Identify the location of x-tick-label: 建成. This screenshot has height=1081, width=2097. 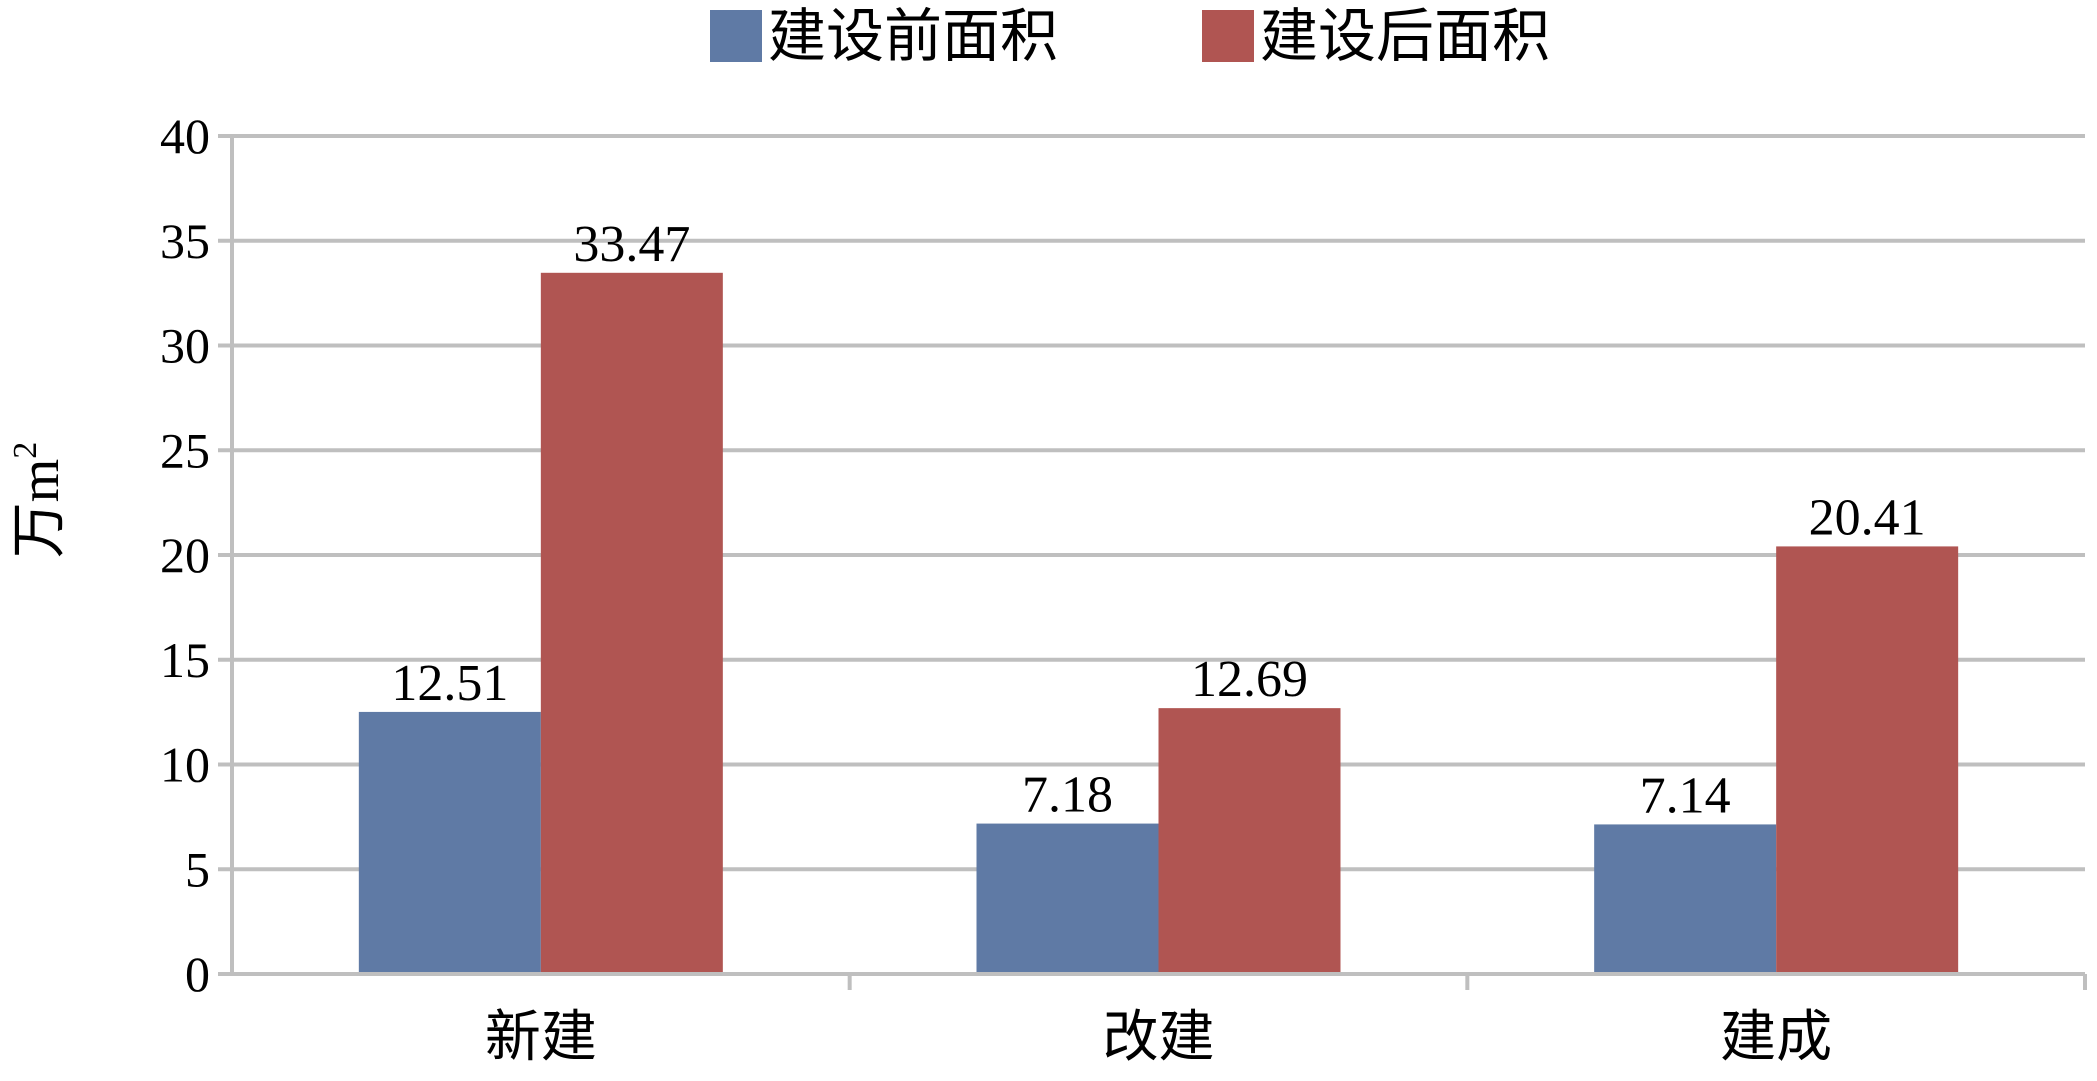
(1776, 1038).